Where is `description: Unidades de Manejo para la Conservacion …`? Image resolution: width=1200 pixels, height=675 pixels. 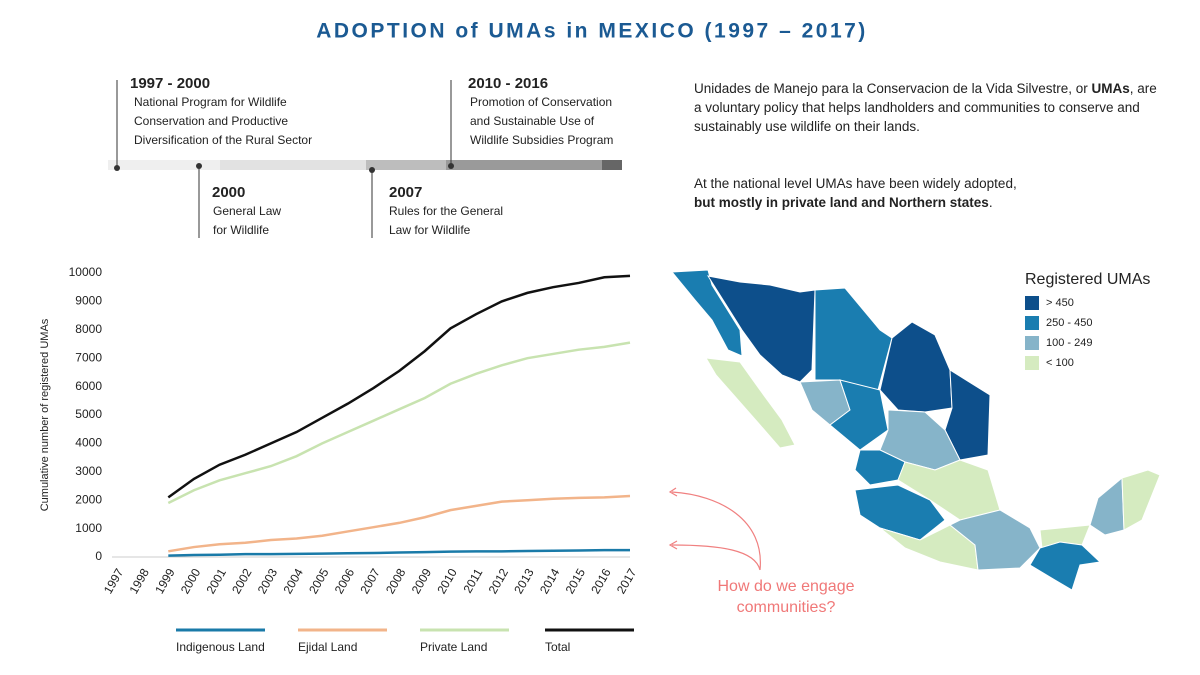 description: Unidades de Manejo para la Conservacion … is located at coordinates (929, 107).